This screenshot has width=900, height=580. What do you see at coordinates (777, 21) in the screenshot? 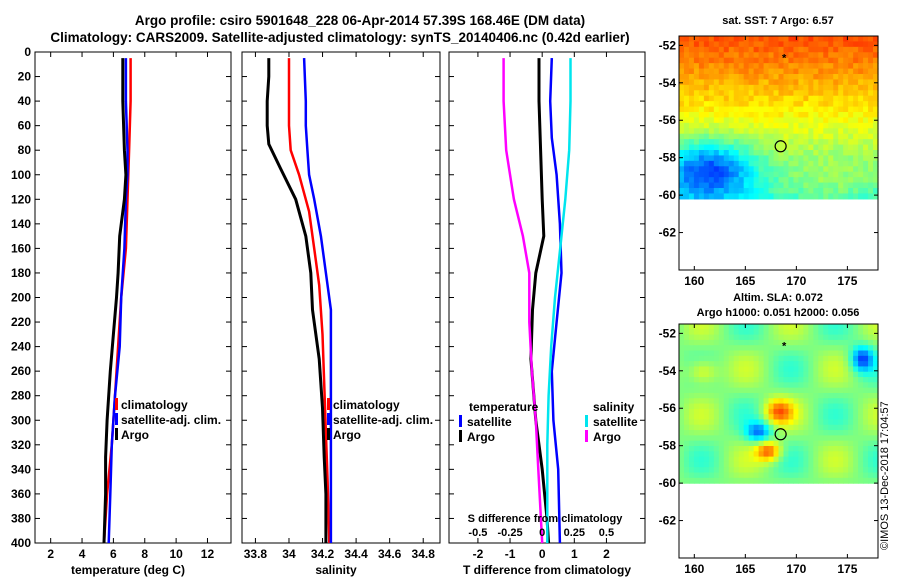
I see `sst-map-title: sat. SST: 7 Argo: 6.57` at bounding box center [777, 21].